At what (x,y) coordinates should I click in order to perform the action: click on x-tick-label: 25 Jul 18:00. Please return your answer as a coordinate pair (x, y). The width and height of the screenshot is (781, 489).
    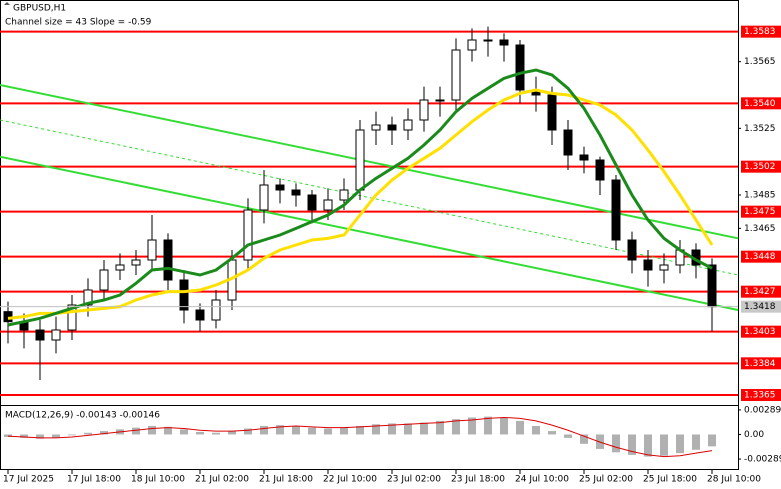
    Looking at the image, I should click on (670, 480).